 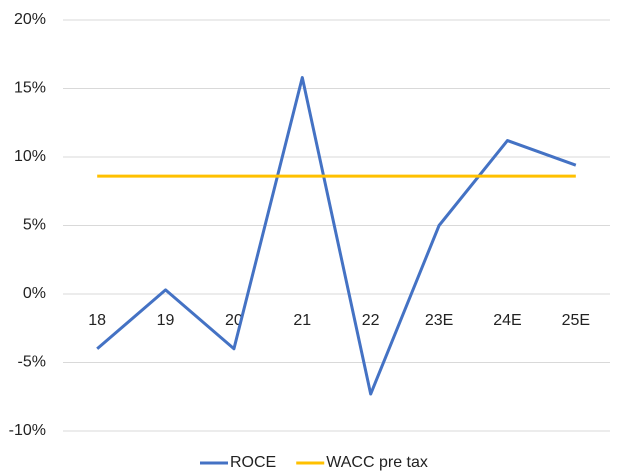 I want to click on legend-label: WACC pre tax, so click(x=377, y=462).